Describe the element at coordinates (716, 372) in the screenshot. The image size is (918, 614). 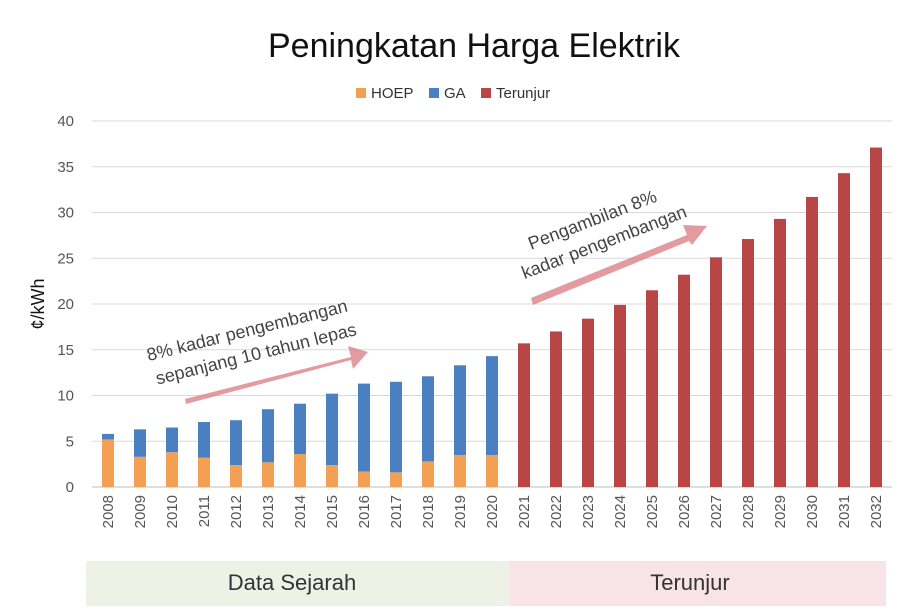
I see `bar-terunjur-2027` at that location.